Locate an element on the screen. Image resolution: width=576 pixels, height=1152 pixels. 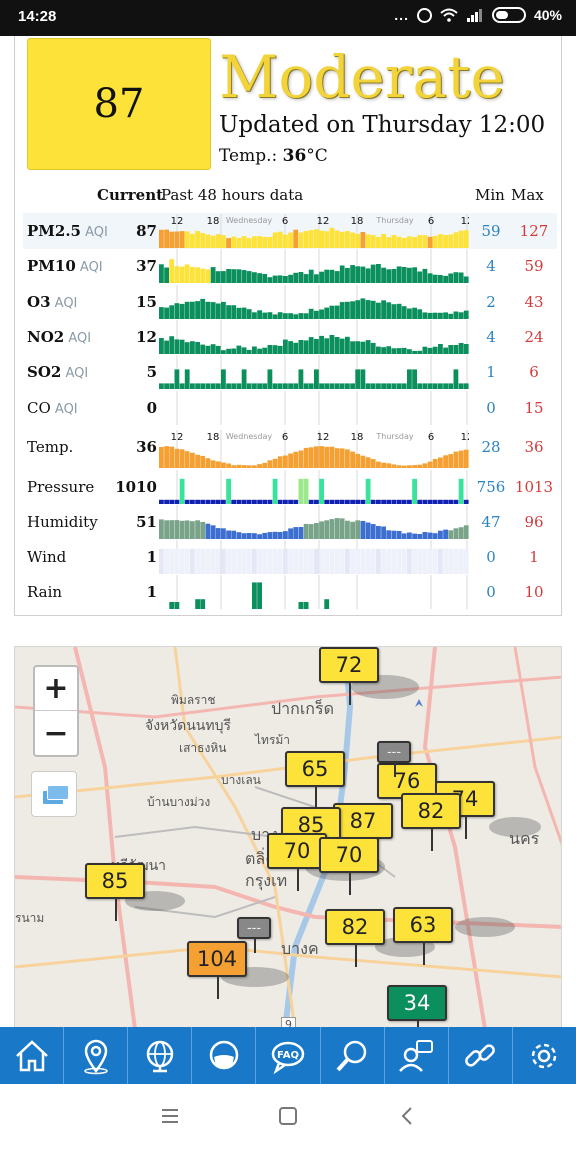
gear-icon is located at coordinates (544, 1055).